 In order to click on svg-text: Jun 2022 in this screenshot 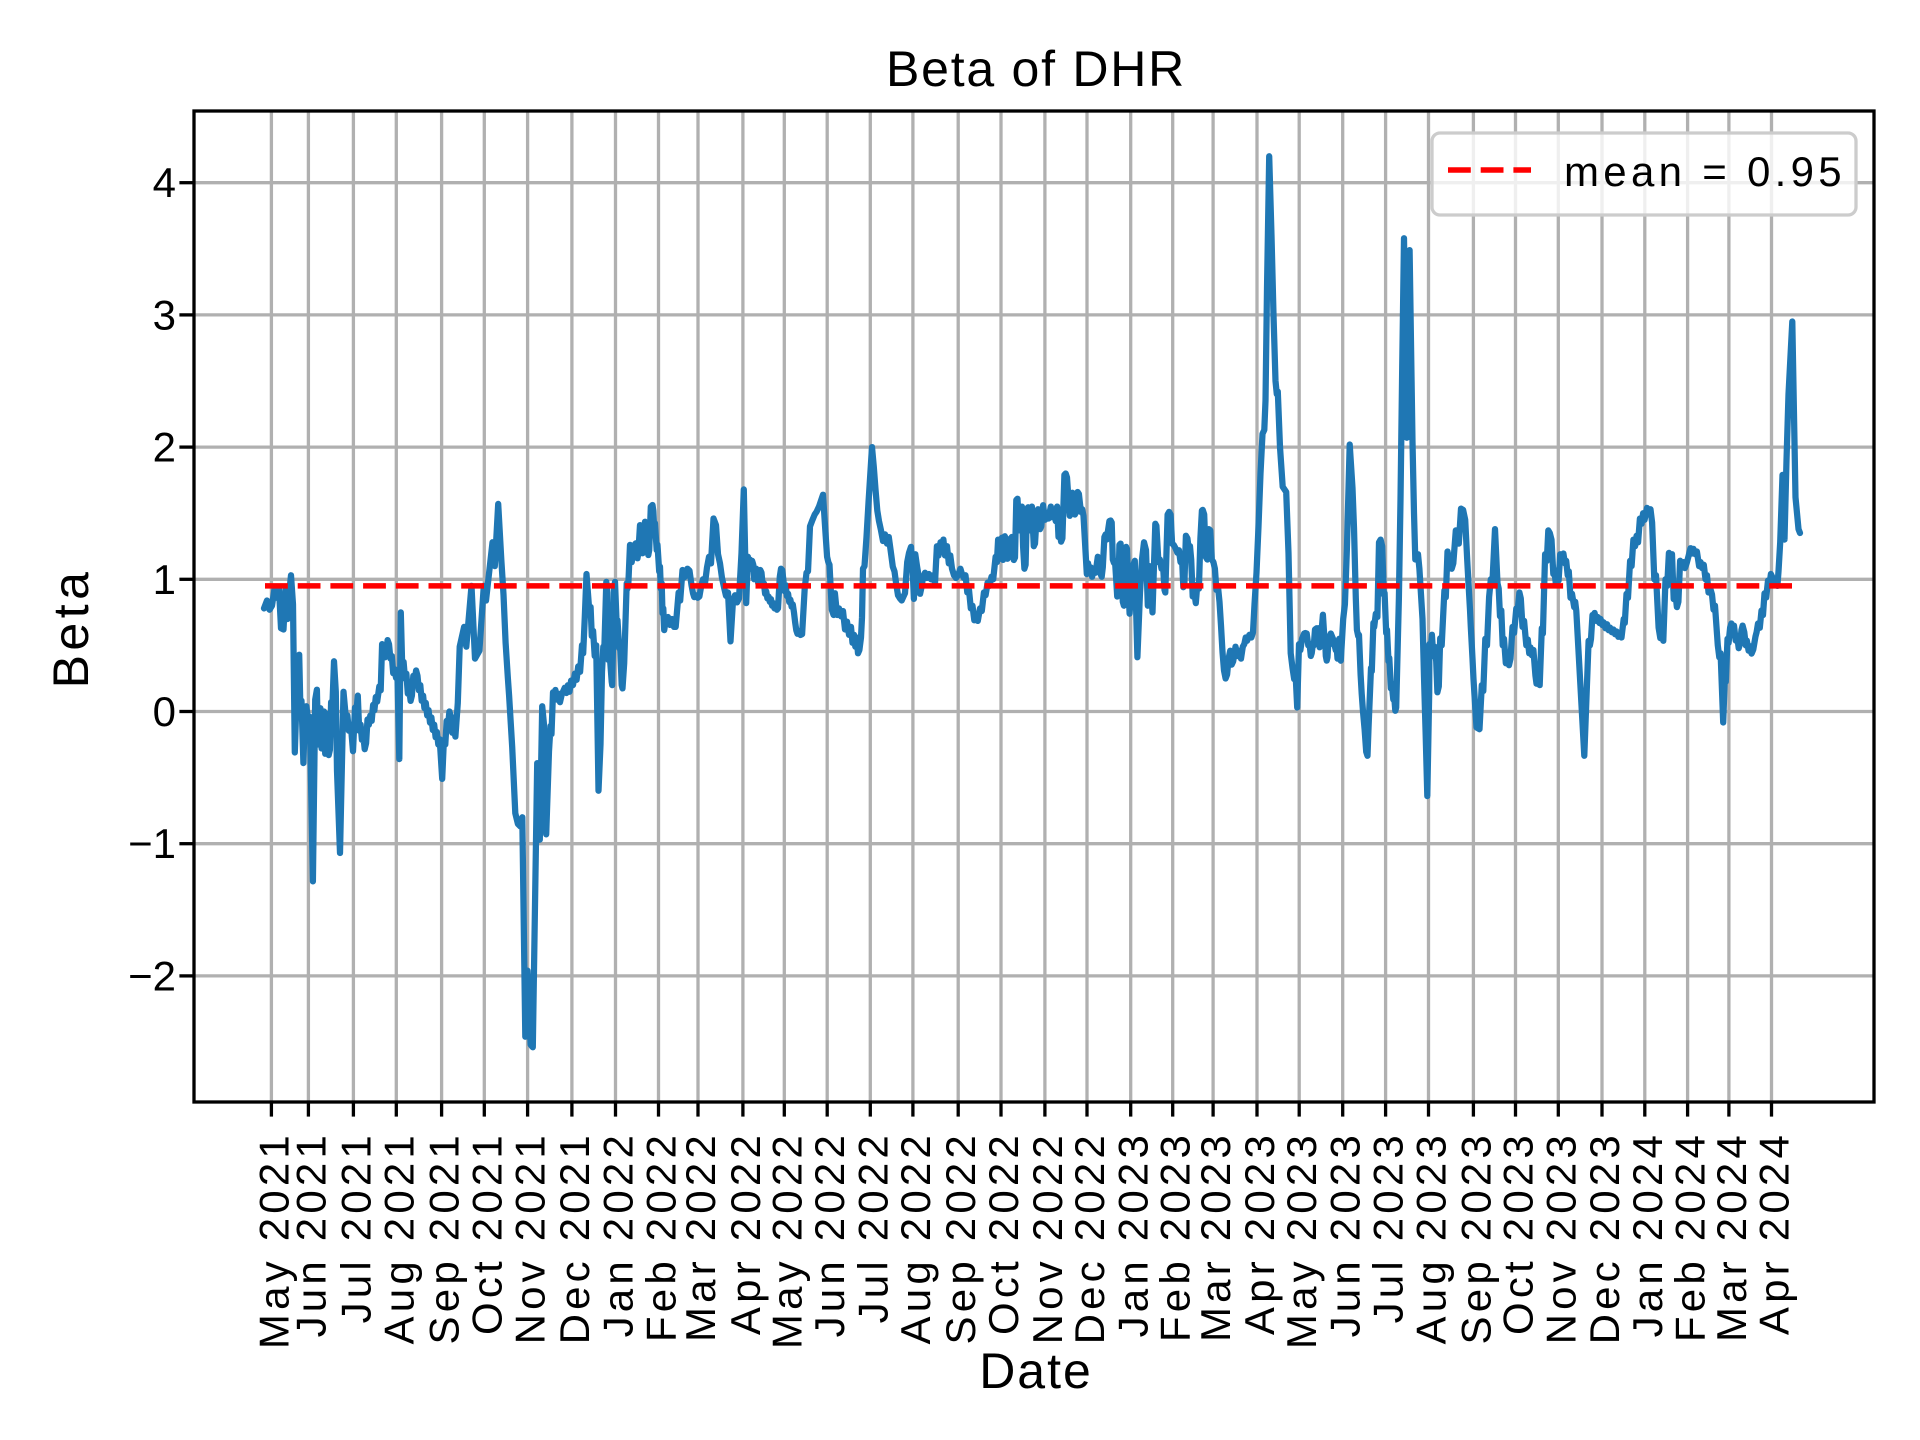, I will do `click(829, 1234)`.